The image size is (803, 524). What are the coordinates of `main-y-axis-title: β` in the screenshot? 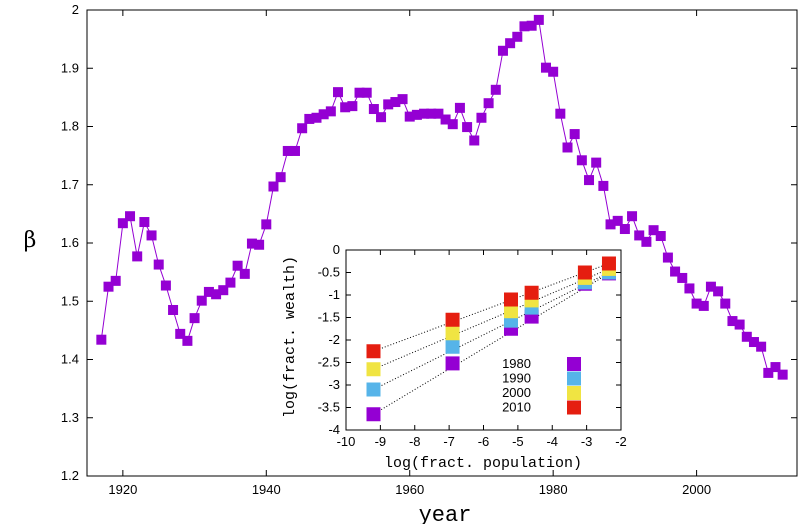 It's located at (30, 240).